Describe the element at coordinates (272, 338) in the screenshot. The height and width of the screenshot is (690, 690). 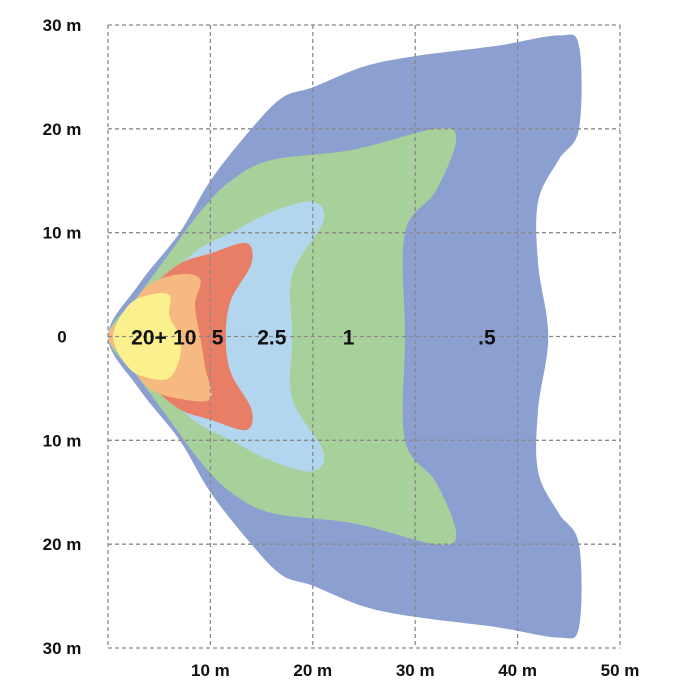
I see `zone-2-label: 2.5` at that location.